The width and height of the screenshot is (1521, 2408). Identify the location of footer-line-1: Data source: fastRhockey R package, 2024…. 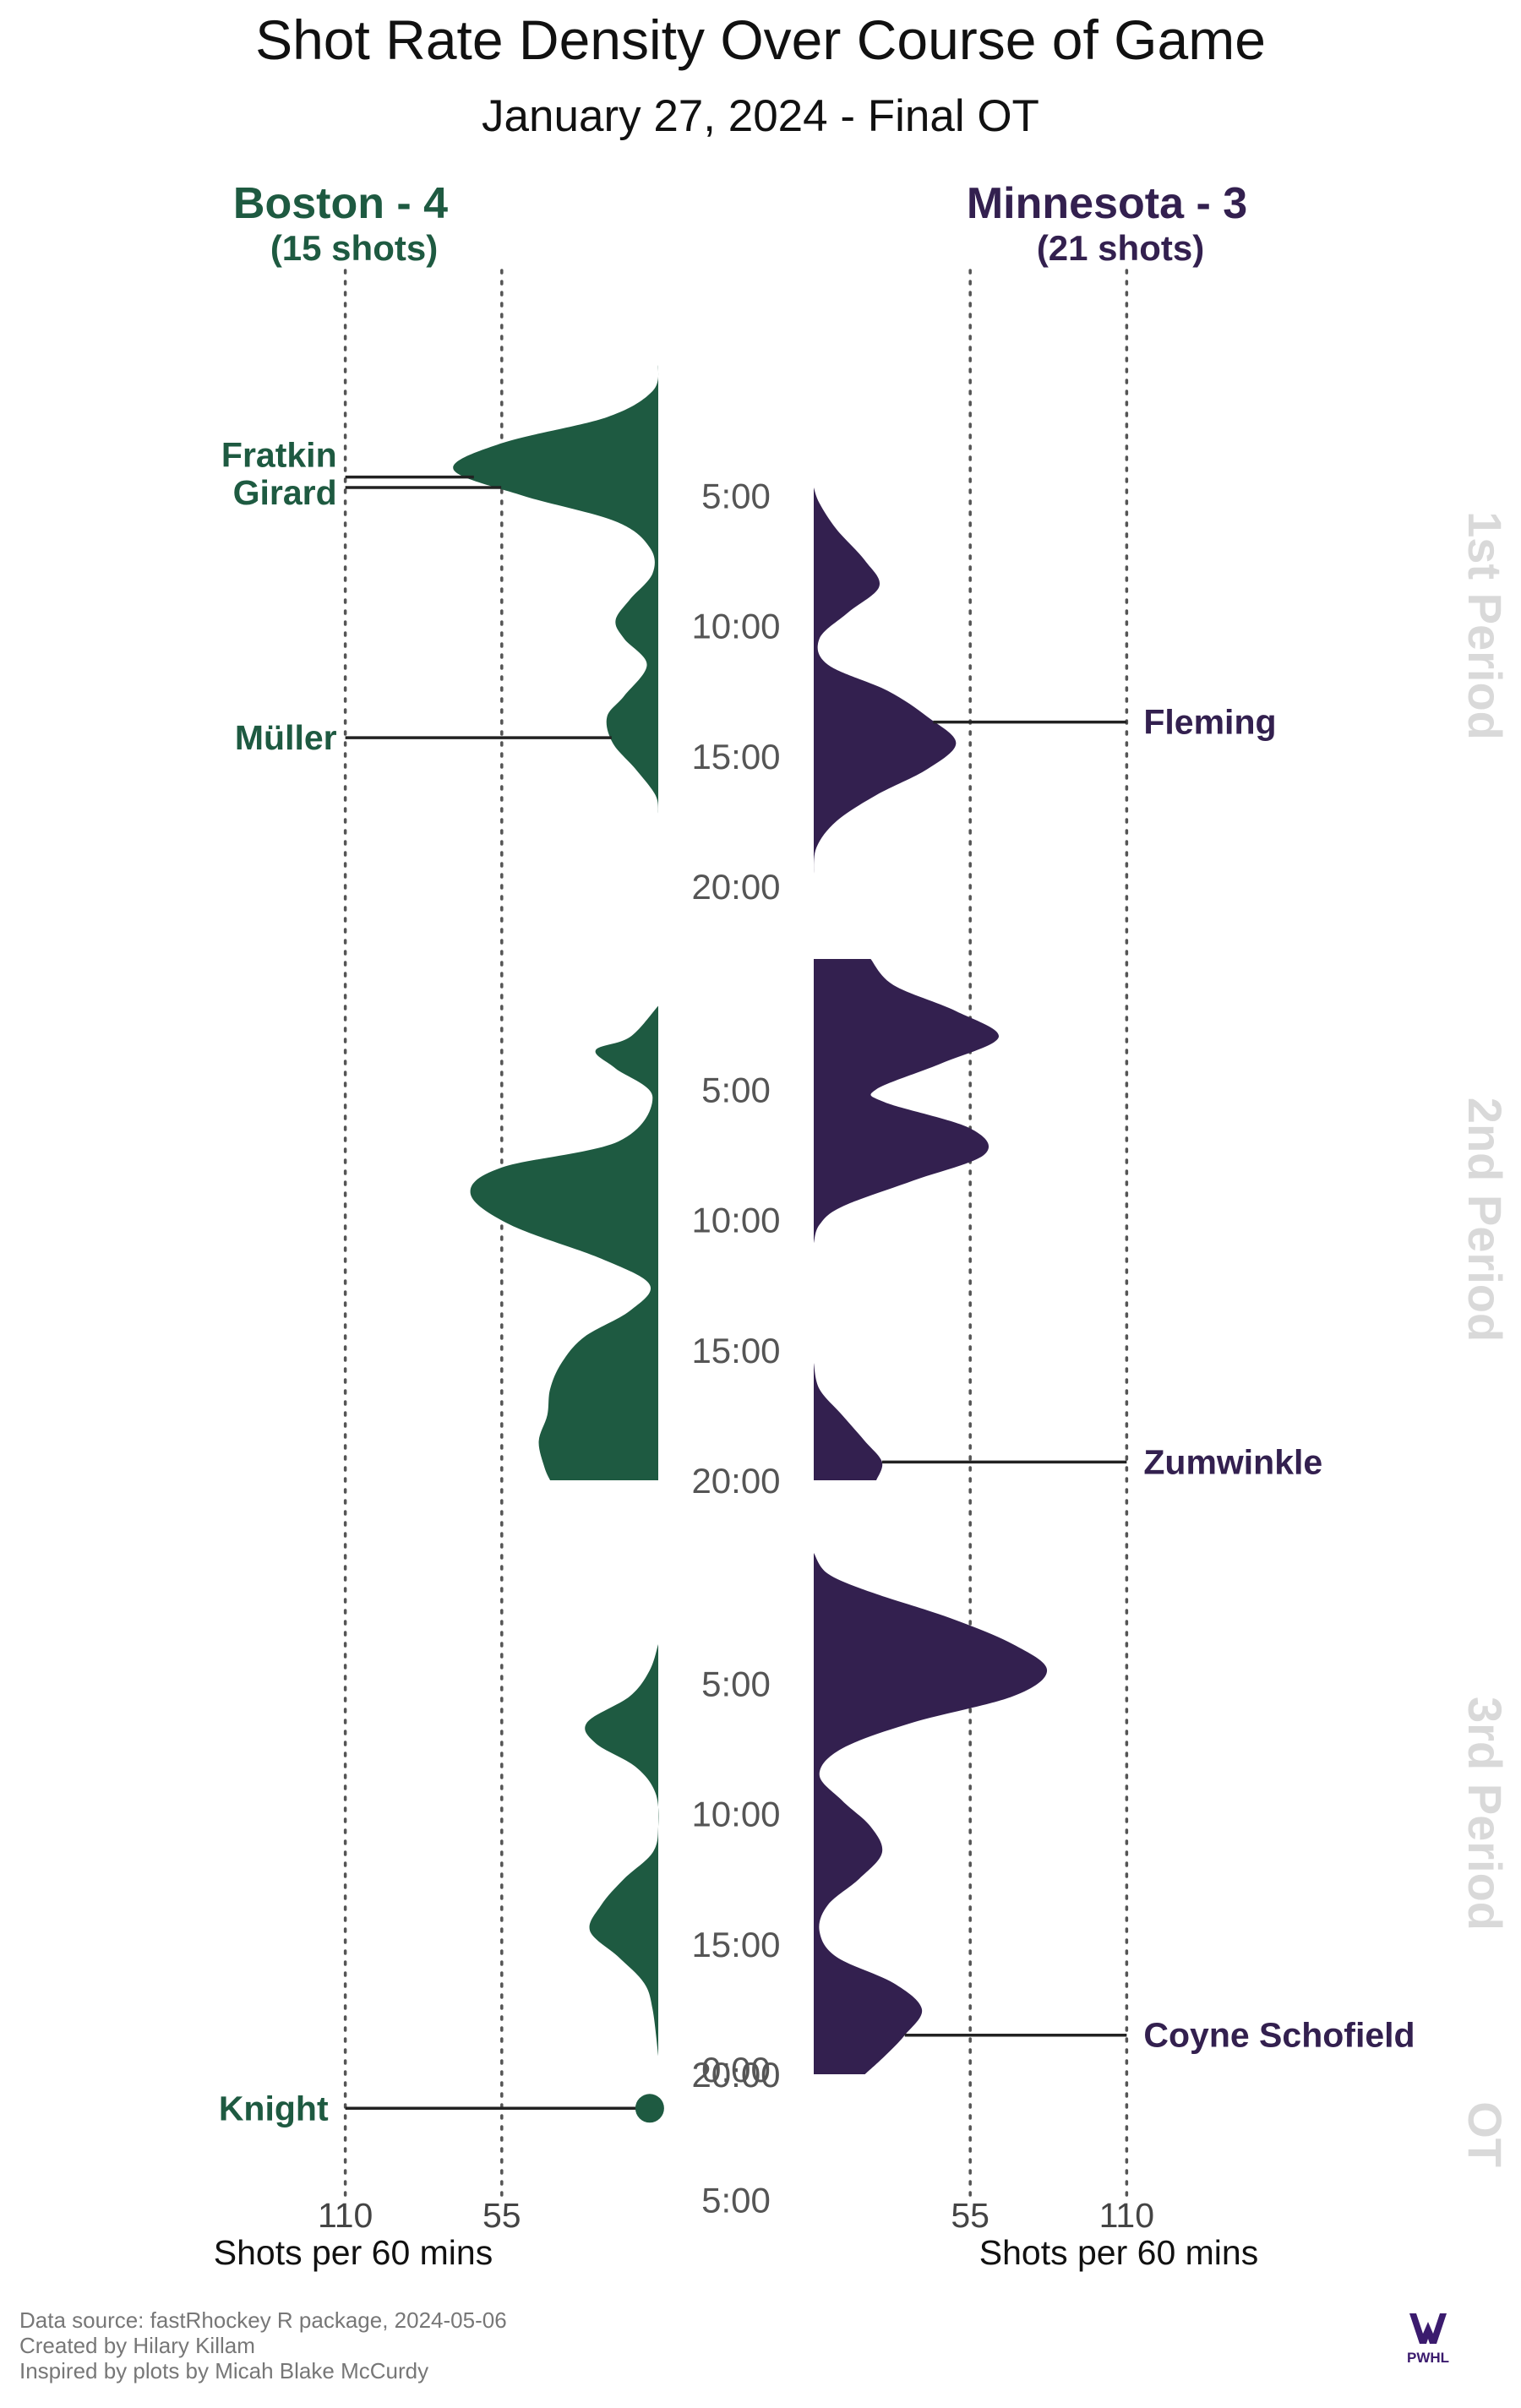
(263, 2320).